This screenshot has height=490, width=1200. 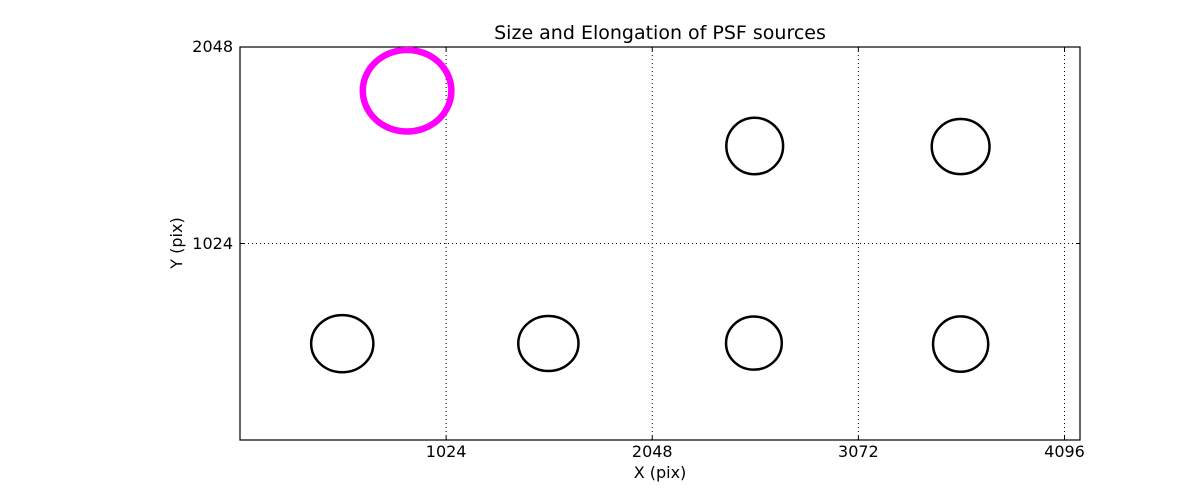 I want to click on y-axis-label: Y (pix), so click(x=177, y=243).